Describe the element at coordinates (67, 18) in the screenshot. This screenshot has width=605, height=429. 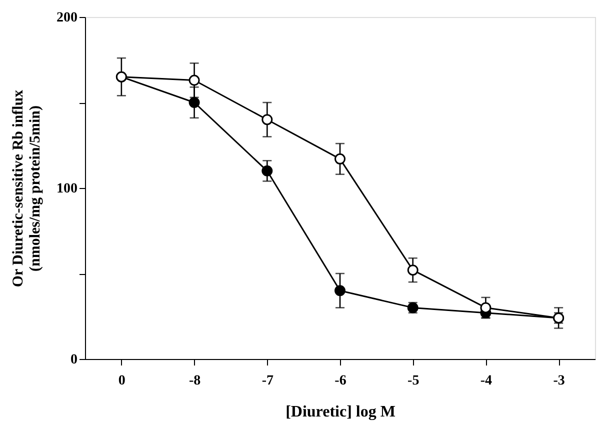
I see `y-tick-label: 200` at that location.